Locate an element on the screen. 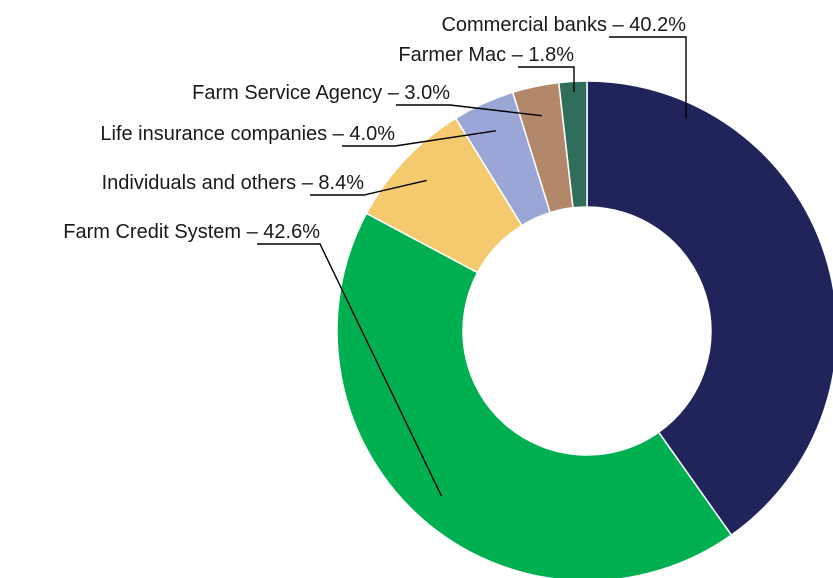  label-farmer-mac: Farmer Mac – 1.8% is located at coordinates (486, 55).